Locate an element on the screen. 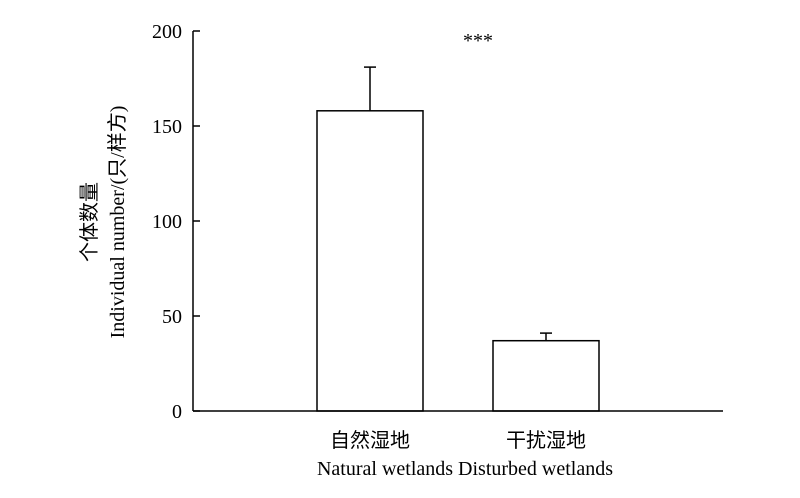 Image resolution: width=800 pixels, height=498 pixels. y-axis-title-en: Individual number/(只/样方) is located at coordinates (117, 222).